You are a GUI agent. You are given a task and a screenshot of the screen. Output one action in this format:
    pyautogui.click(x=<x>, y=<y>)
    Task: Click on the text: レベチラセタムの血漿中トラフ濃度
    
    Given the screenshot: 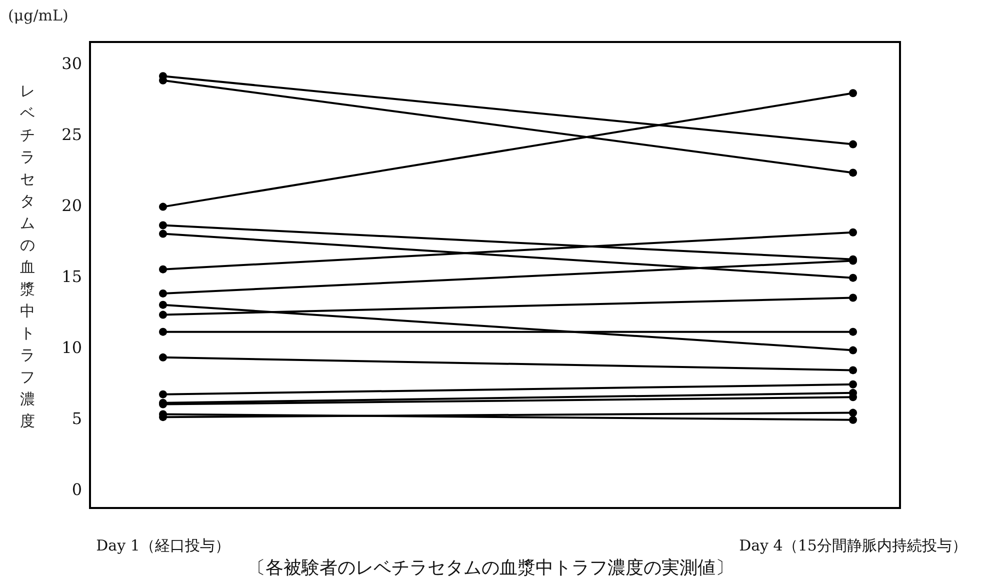 What is the action you would take?
    pyautogui.click(x=27, y=256)
    